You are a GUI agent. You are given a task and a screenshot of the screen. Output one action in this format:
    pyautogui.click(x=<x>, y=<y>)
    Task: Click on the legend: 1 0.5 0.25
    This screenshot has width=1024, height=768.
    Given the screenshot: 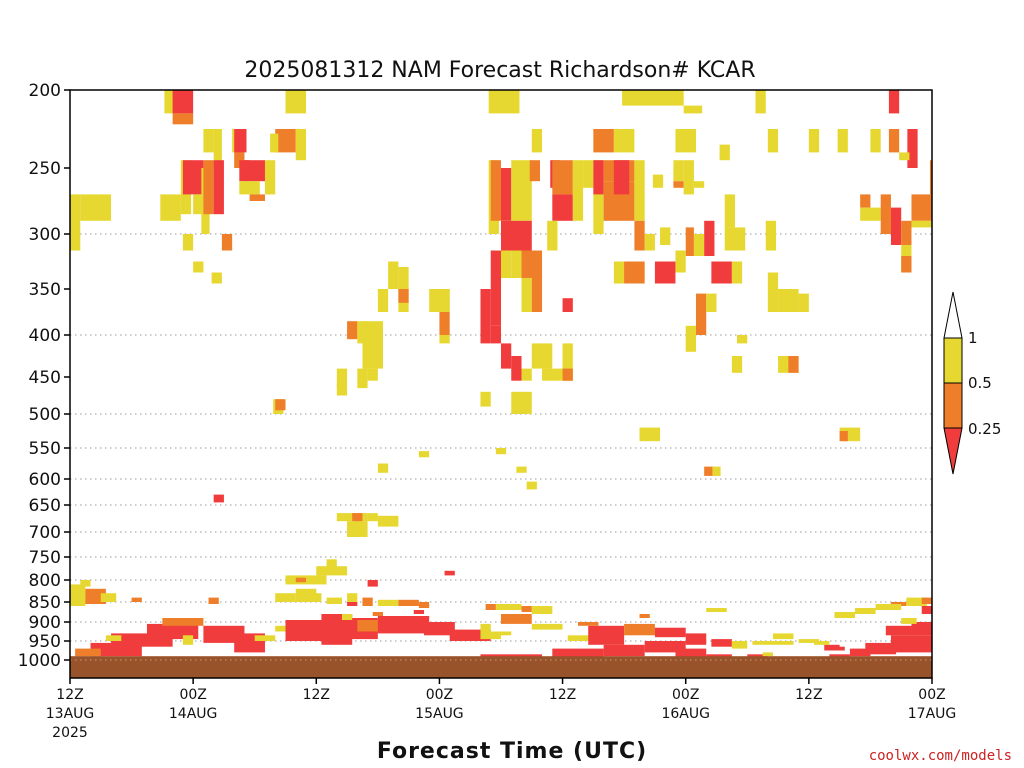 What is the action you would take?
    pyautogui.click(x=972, y=383)
    